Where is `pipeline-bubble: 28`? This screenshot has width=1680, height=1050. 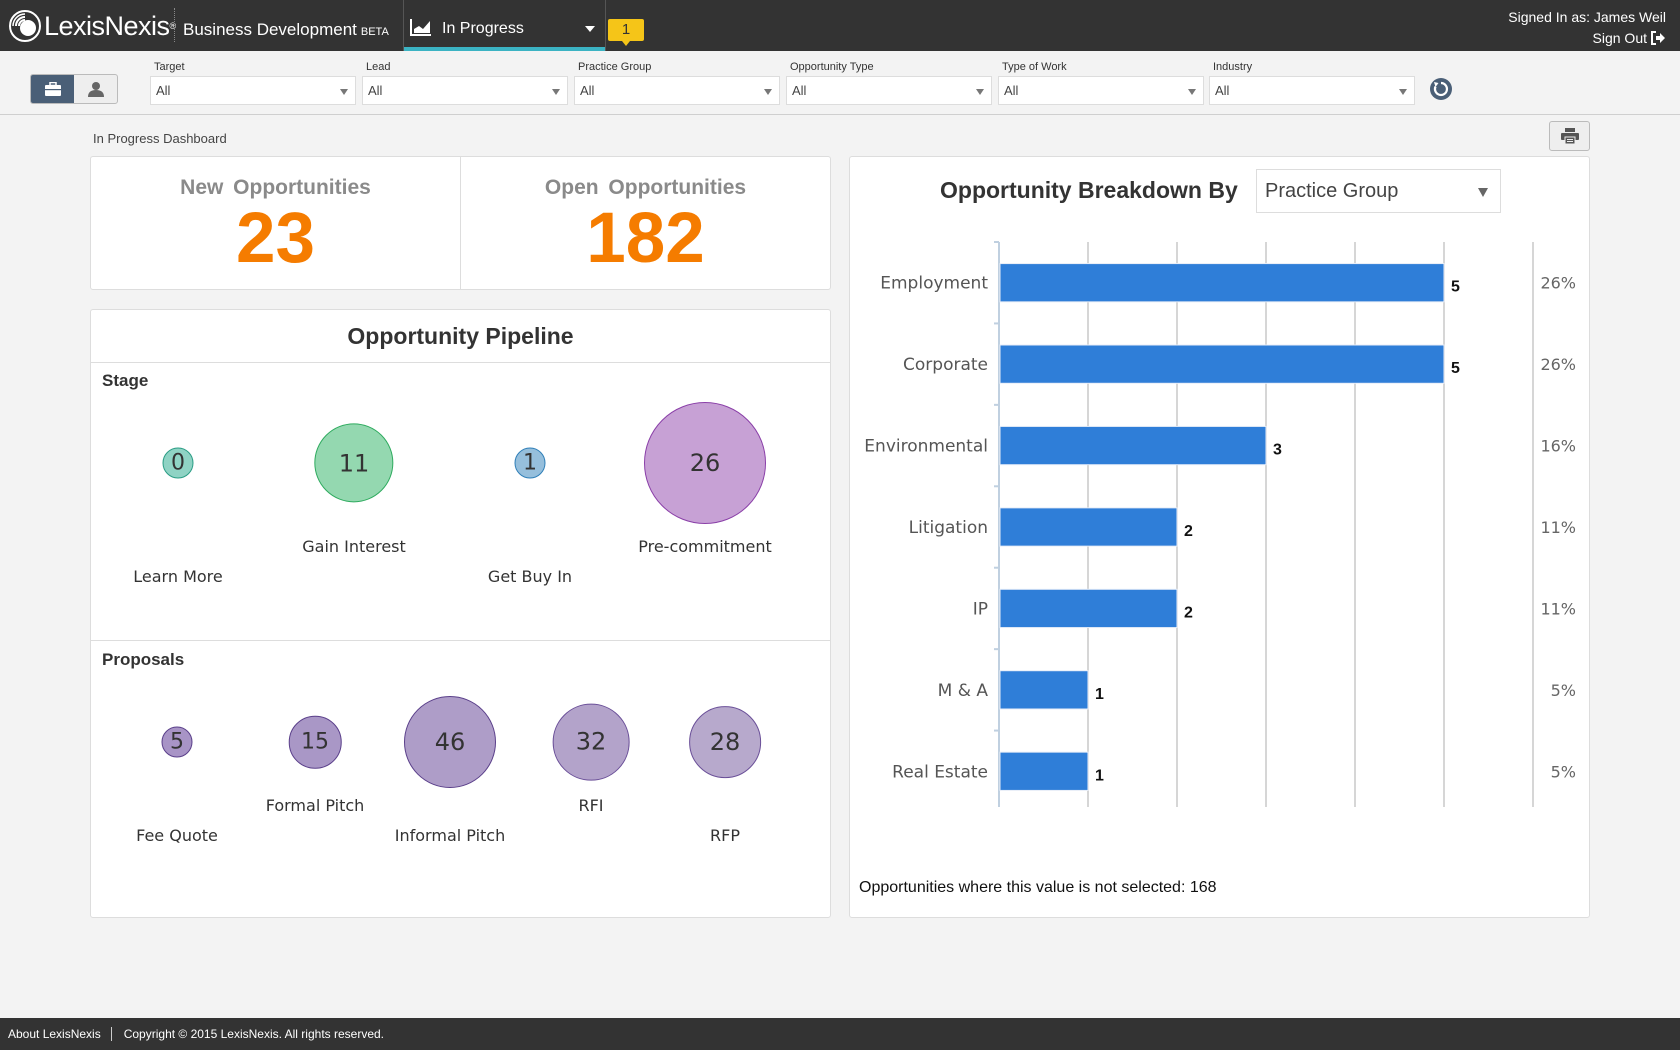 pipeline-bubble: 28 is located at coordinates (725, 742).